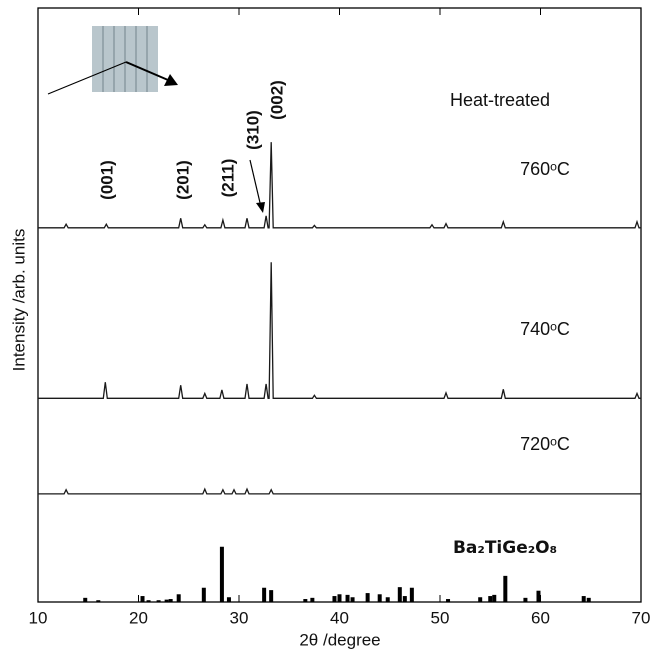 This screenshot has height=660, width=665. I want to click on x-tick-label: 10, so click(38, 617).